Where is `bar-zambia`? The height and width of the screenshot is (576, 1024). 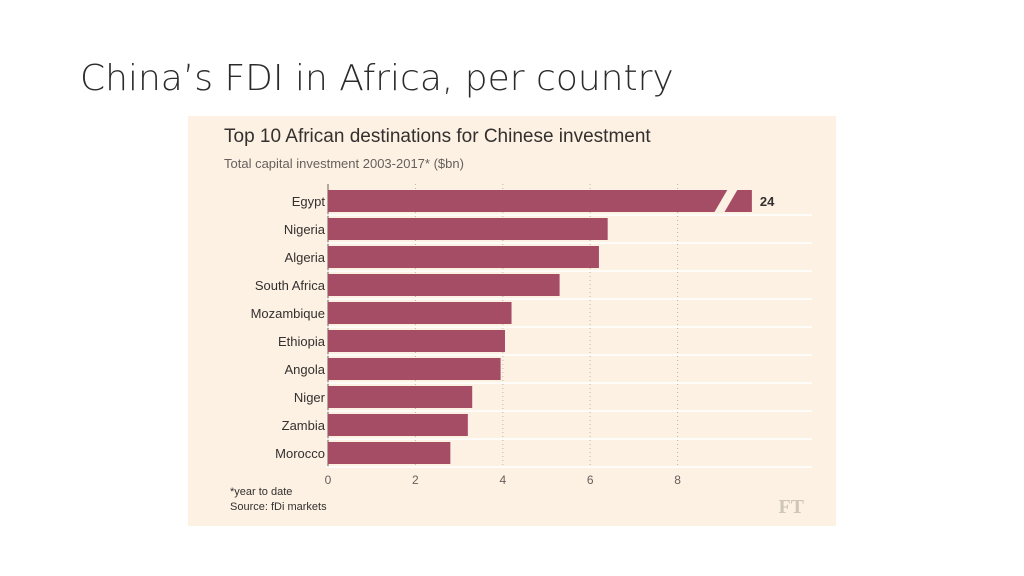
bar-zambia is located at coordinates (398, 425).